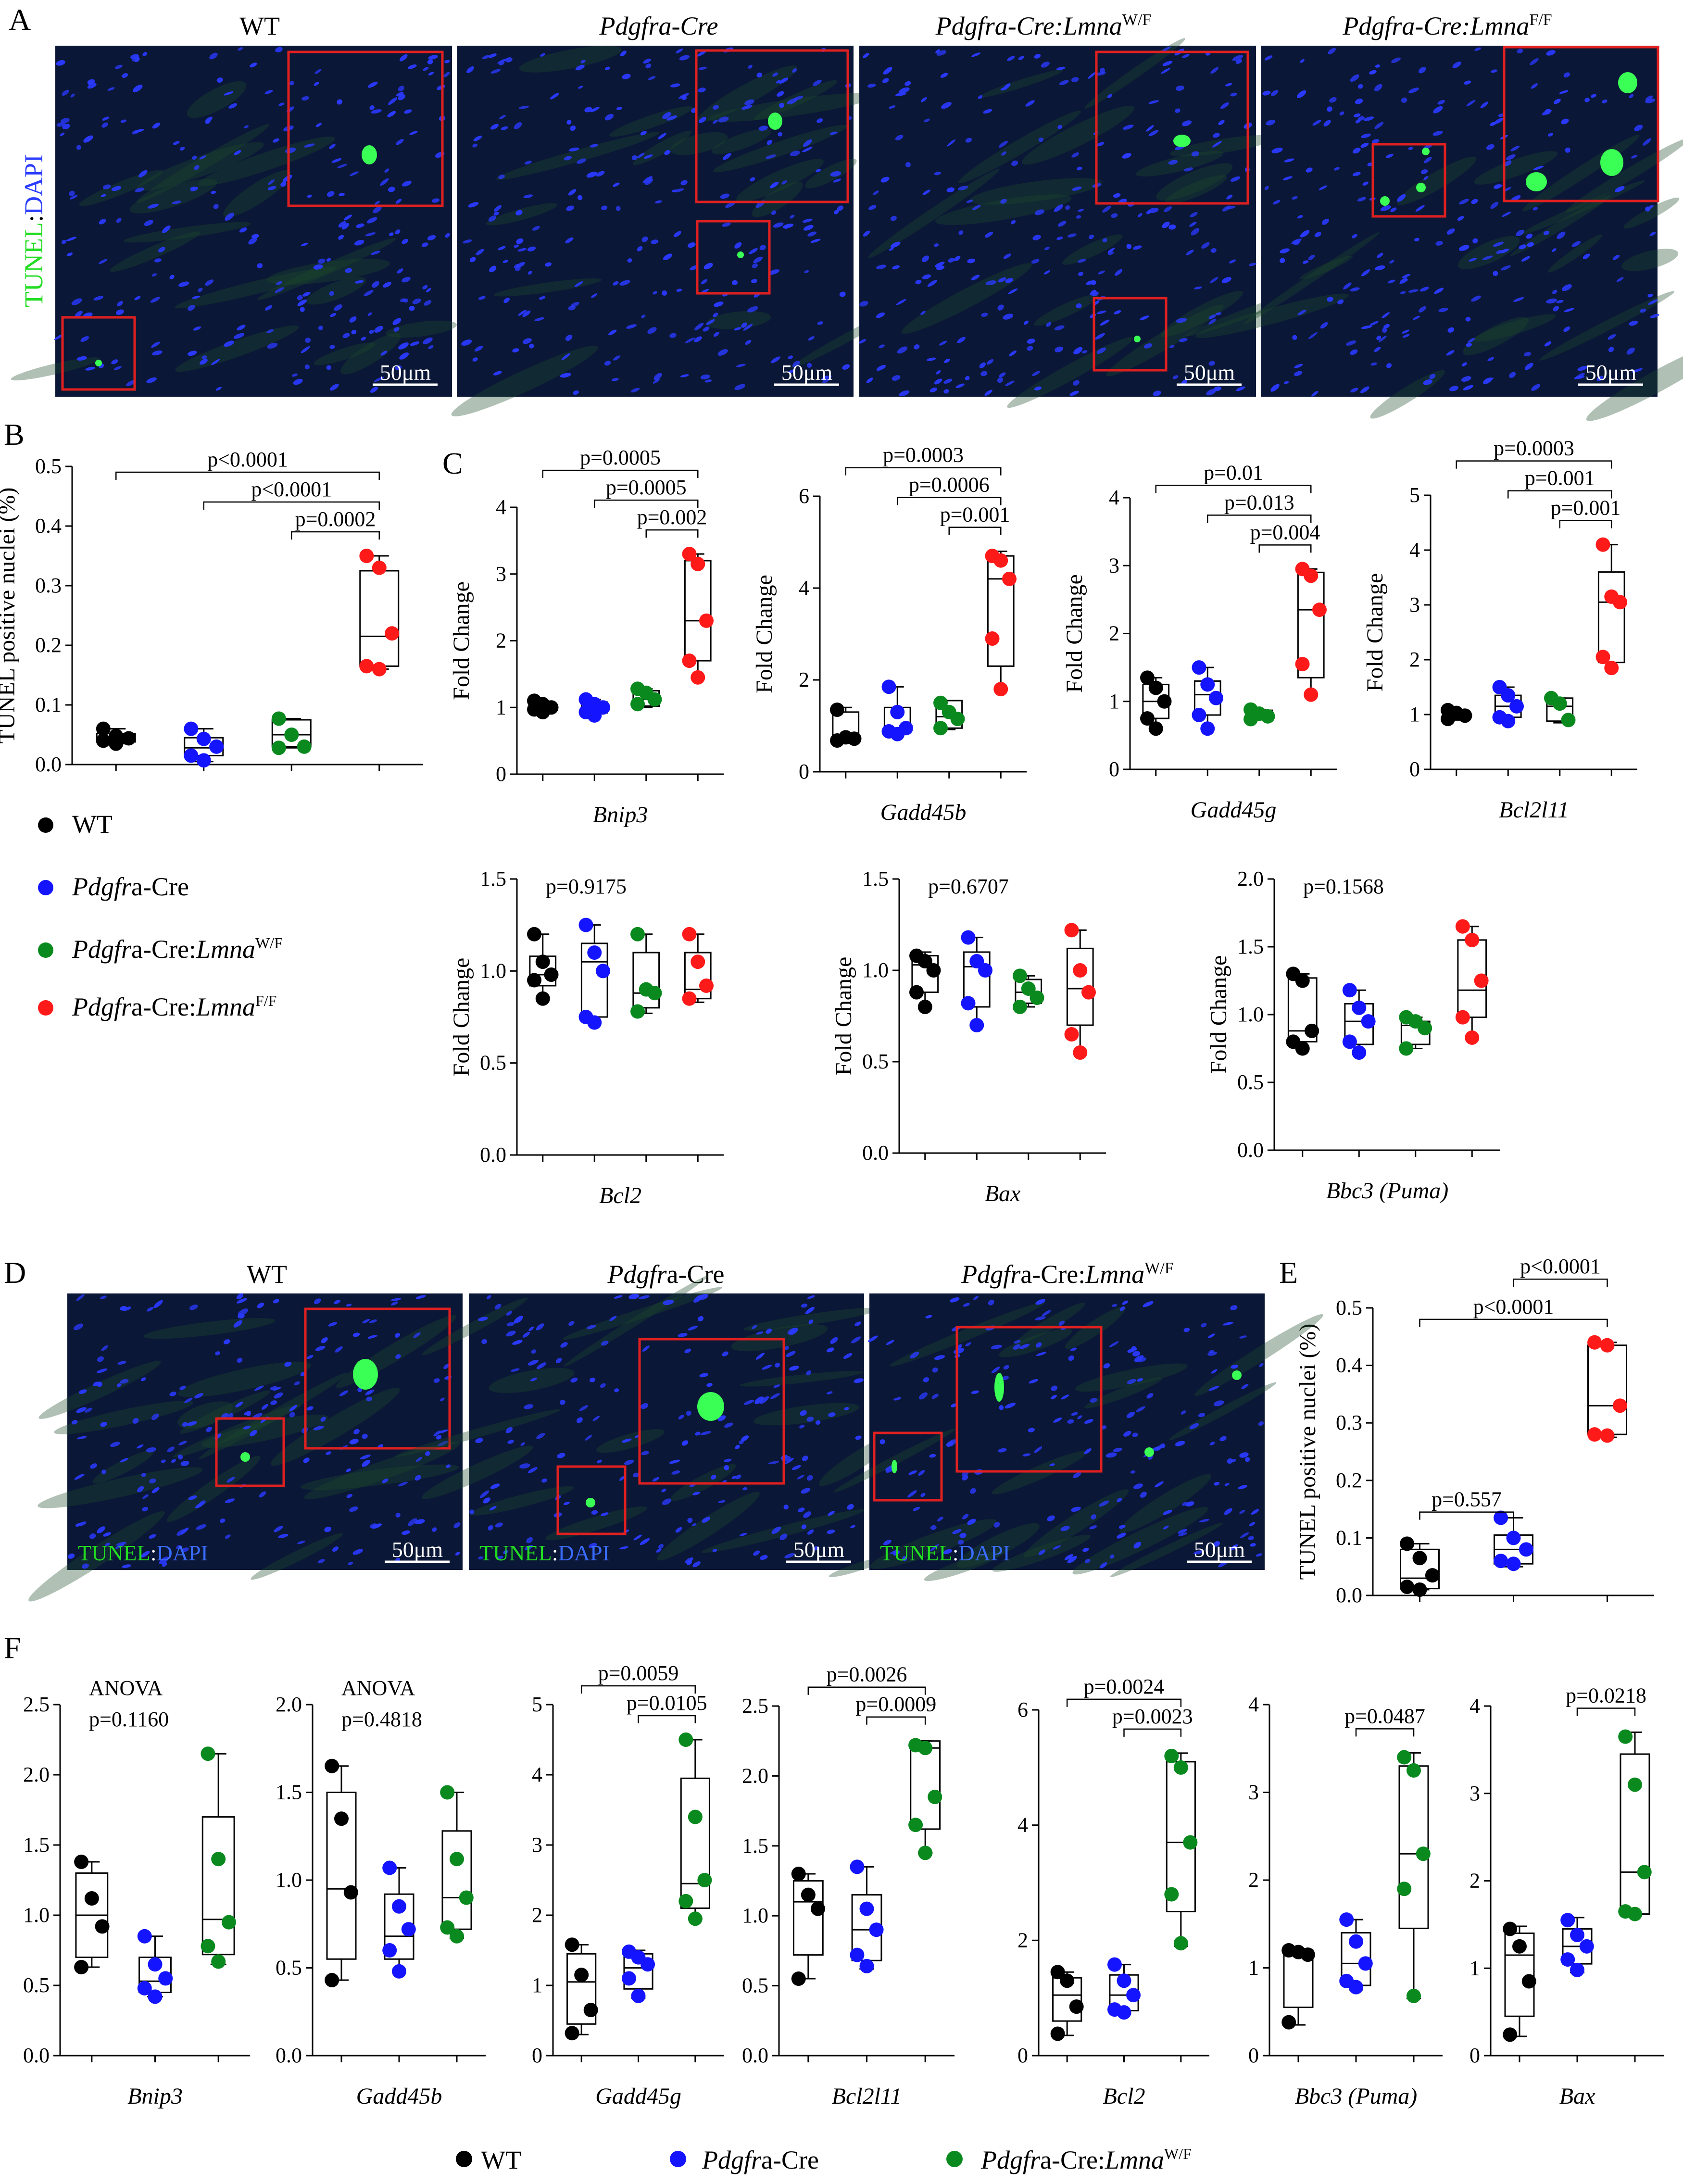 Image resolution: width=1683 pixels, height=2184 pixels. Describe the element at coordinates (696, 1275) in the screenshot. I see `panel-d-cre-post: a-Cre` at that location.